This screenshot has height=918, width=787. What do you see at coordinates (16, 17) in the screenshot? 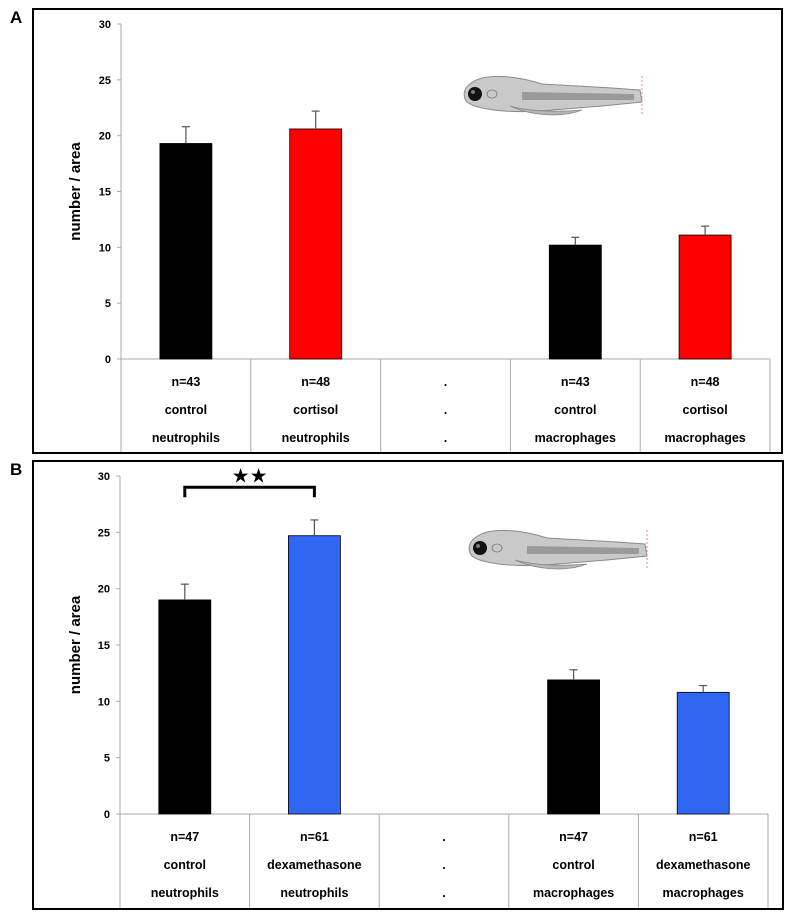
I see `panel-a-label: A` at bounding box center [16, 17].